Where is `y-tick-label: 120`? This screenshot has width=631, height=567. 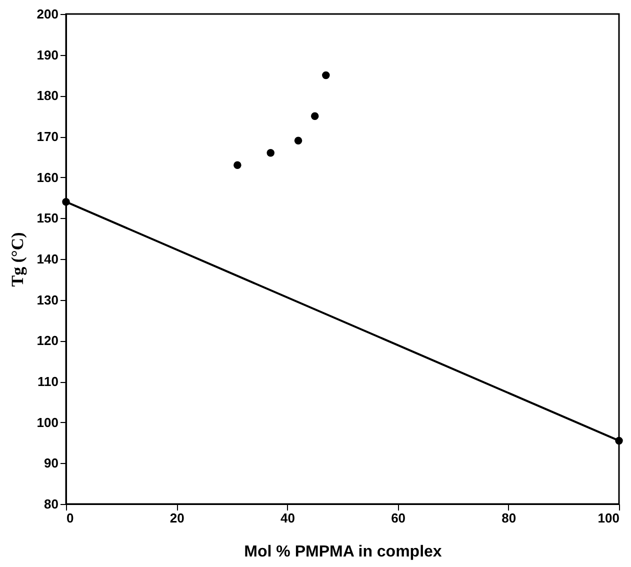
y-tick-label: 120 is located at coordinates (47, 340).